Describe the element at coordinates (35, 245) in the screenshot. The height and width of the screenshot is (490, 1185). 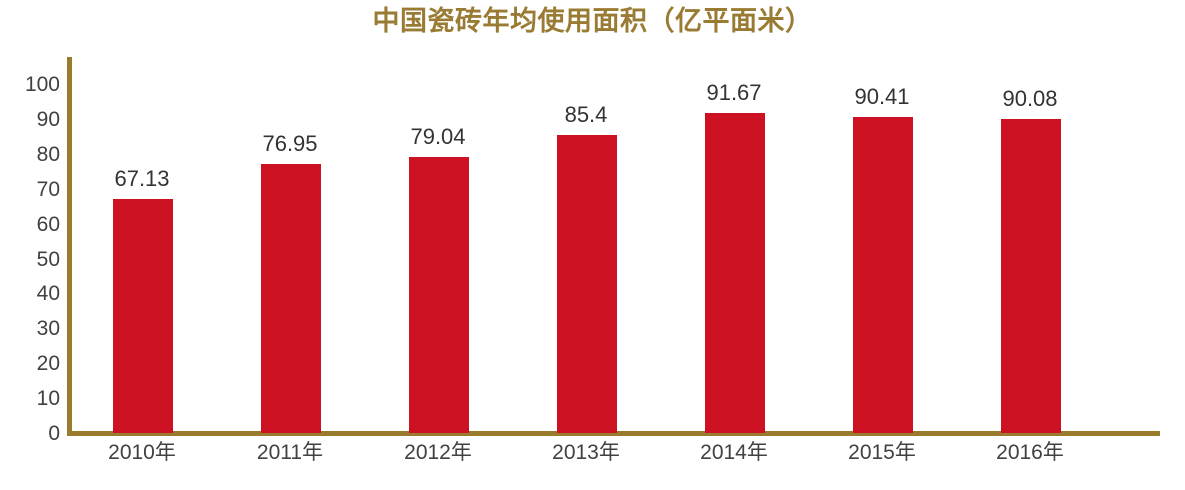
I see `y-axis-tick-labels: 100 90 80 70 60 50 40 30 20 10 0` at that location.